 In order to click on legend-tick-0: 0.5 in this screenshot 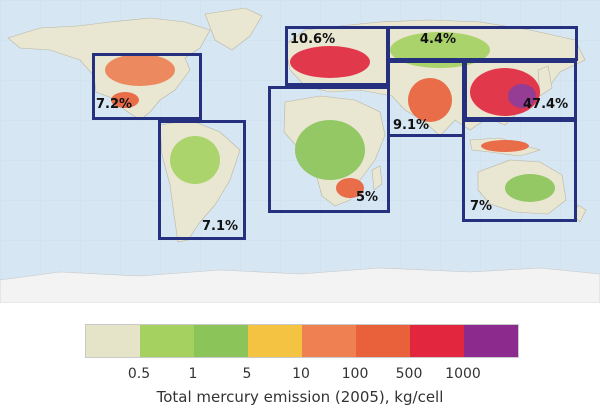, I will do `click(139, 374)`.